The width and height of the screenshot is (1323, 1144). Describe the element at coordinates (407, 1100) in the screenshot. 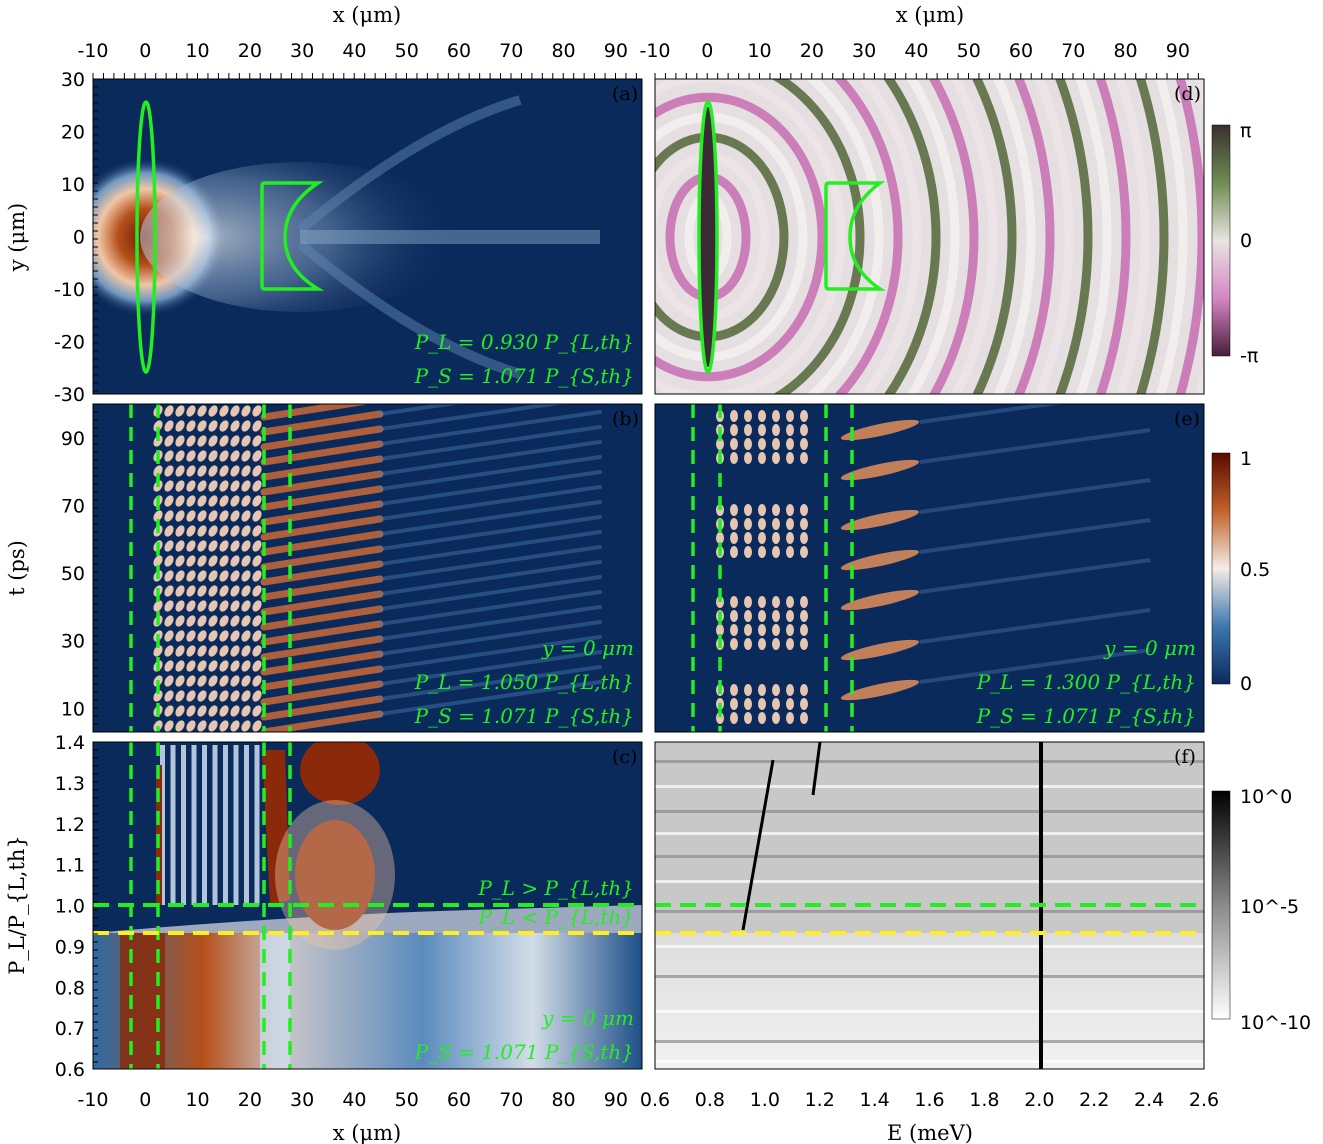

I see `bottom-left-x-tick: 50` at that location.